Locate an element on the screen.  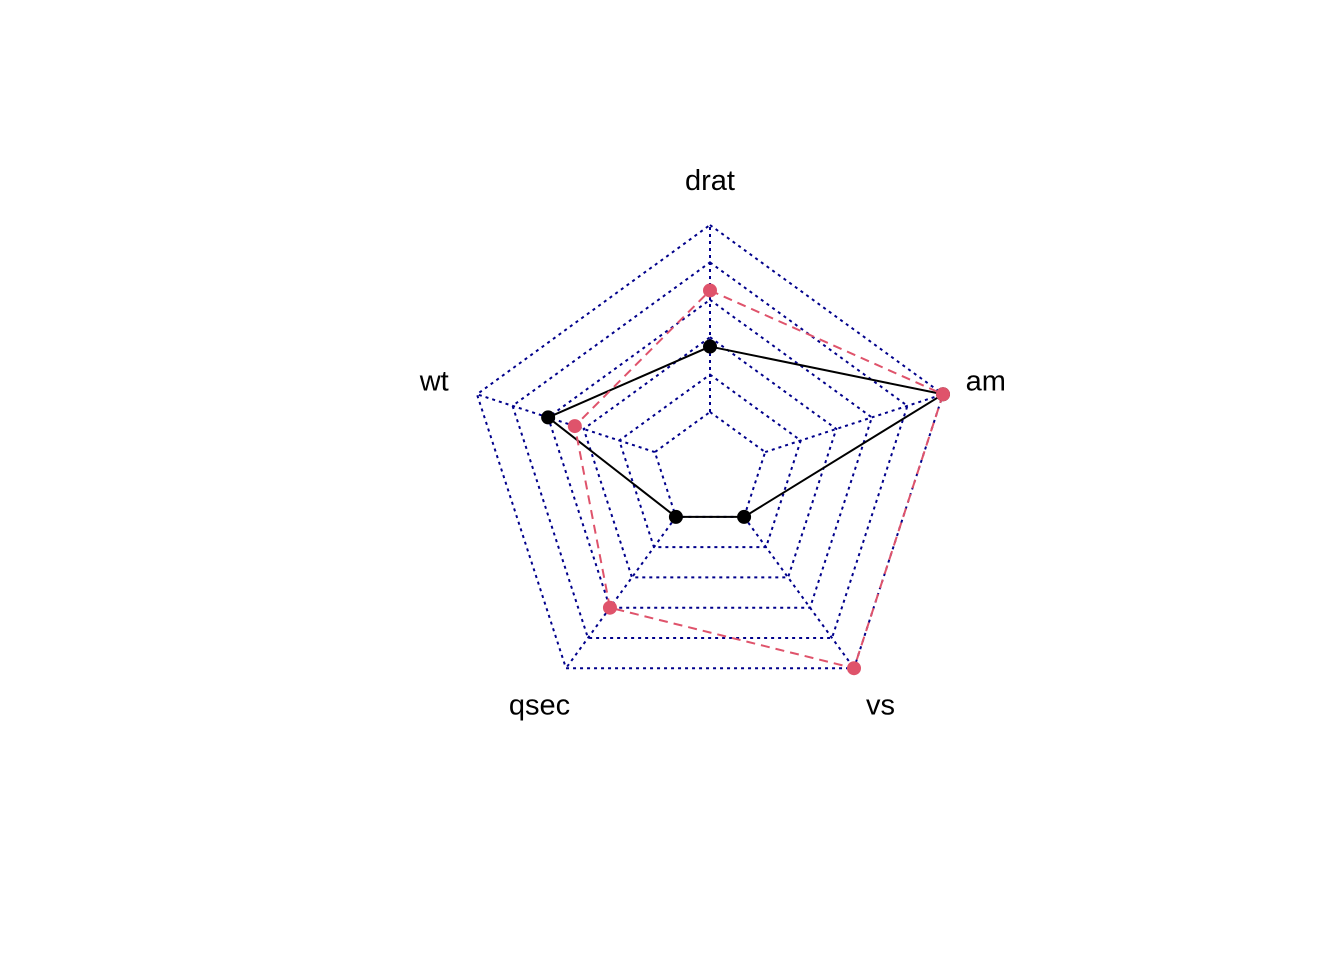
axis-label-drat: drat is located at coordinates (710, 181).